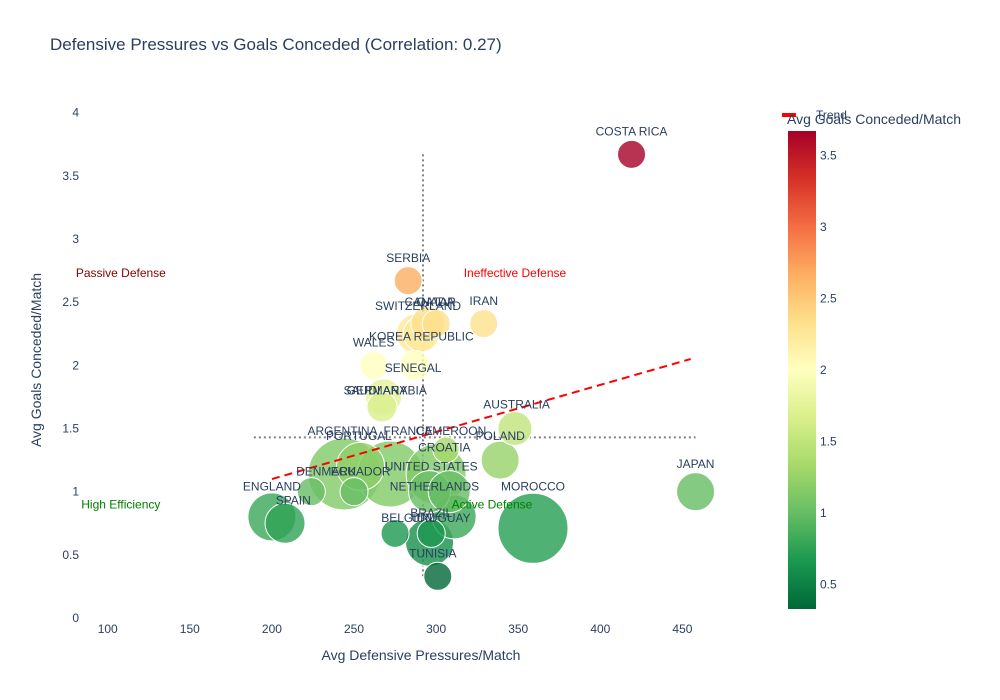 The image size is (1000, 700). Describe the element at coordinates (70, 176) in the screenshot. I see `y-tick-label: 3.5` at that location.